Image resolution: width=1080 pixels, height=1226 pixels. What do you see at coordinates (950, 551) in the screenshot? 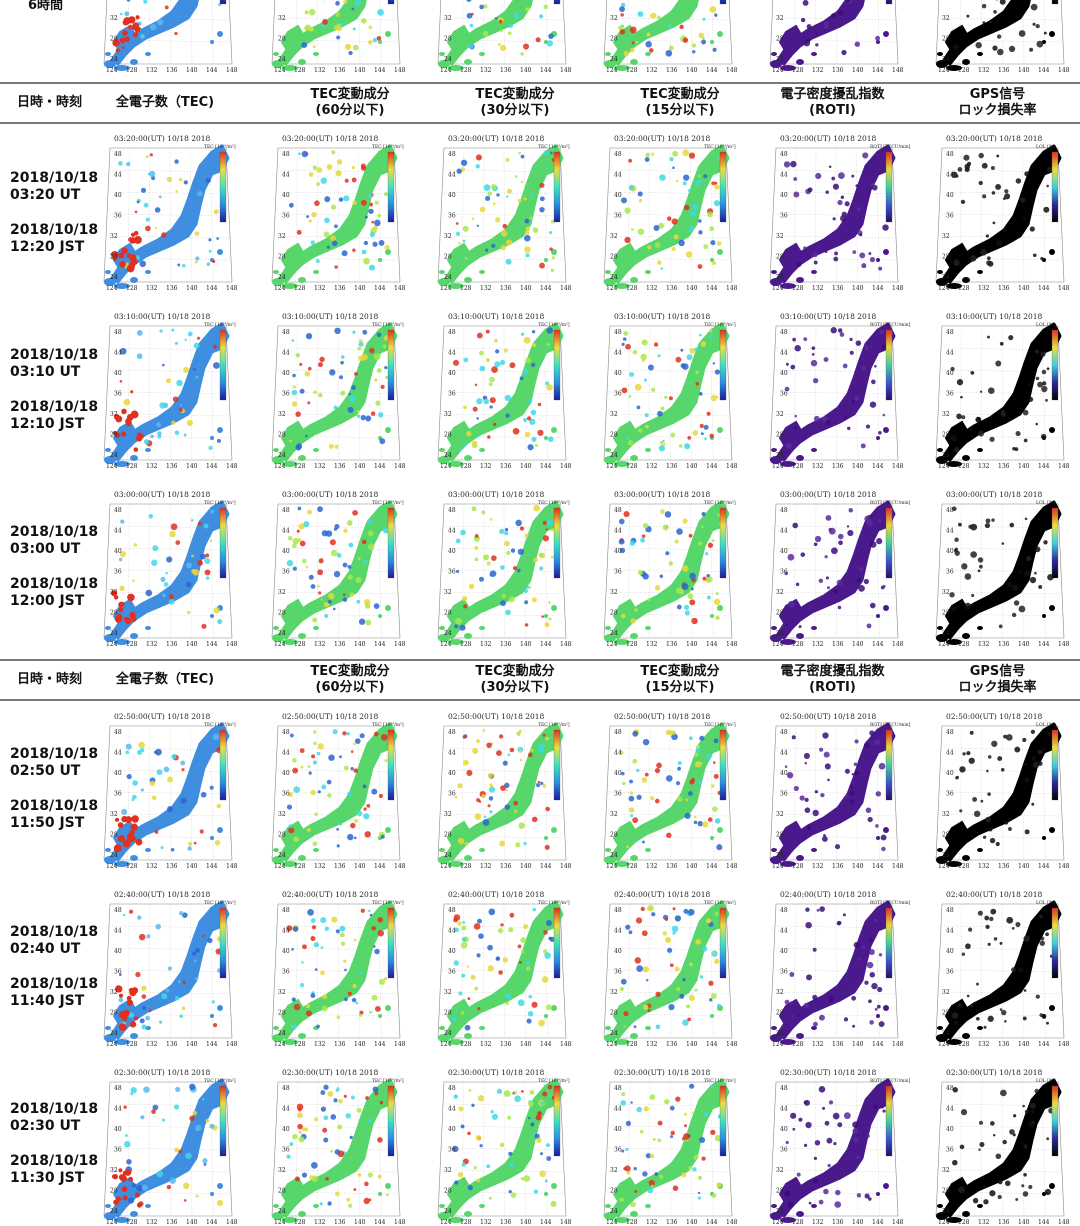
I see `y-tick-label: 40` at bounding box center [950, 551].